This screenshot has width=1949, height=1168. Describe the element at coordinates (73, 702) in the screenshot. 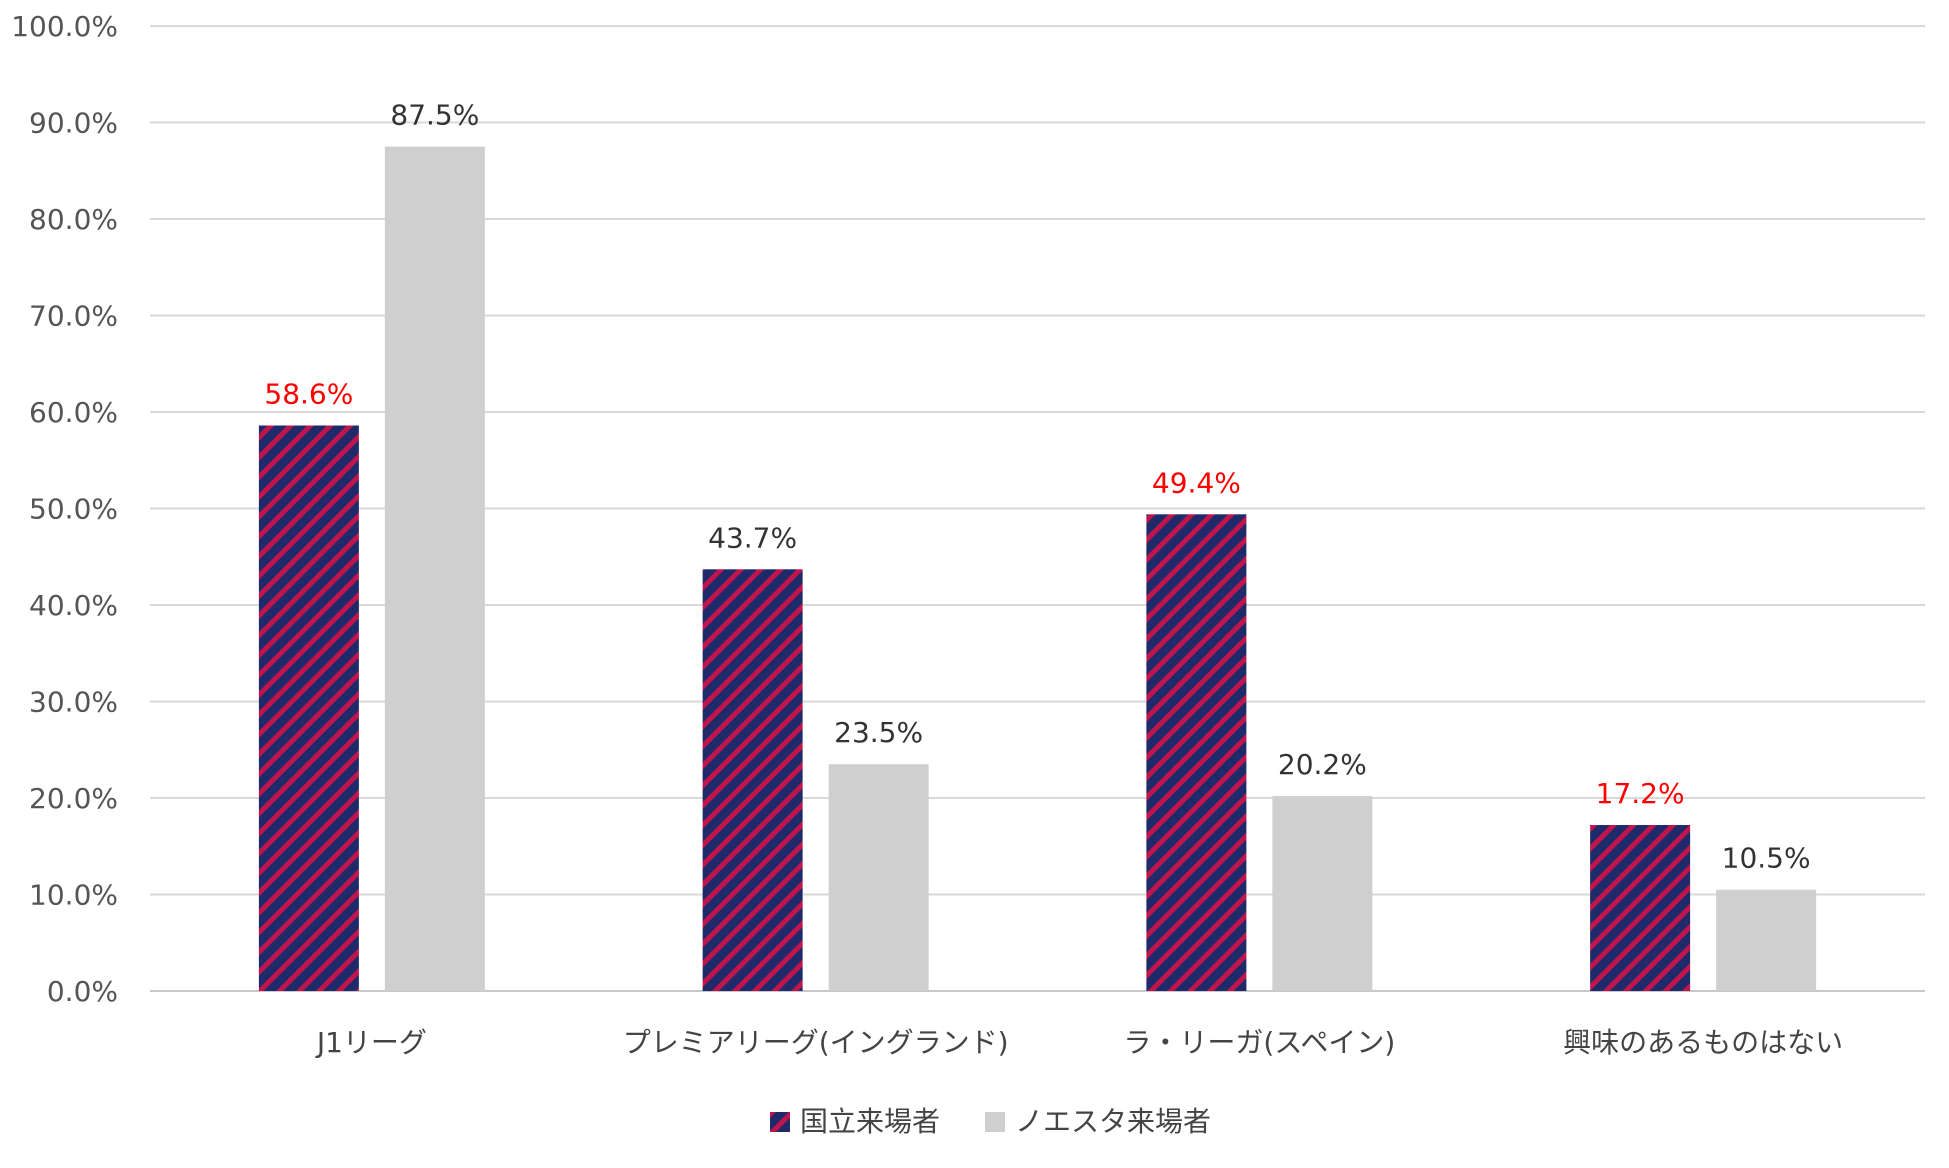

I see `y-tick-label: 30.0%` at that location.